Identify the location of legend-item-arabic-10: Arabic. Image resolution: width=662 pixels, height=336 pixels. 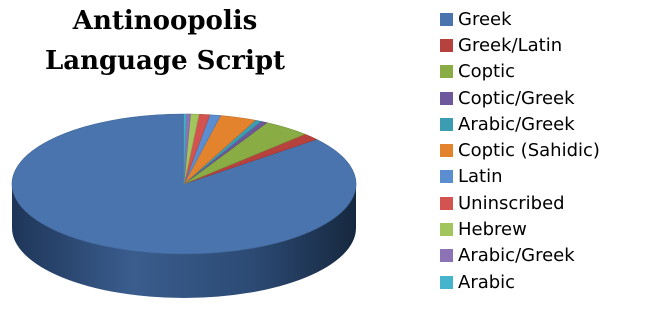
(520, 282).